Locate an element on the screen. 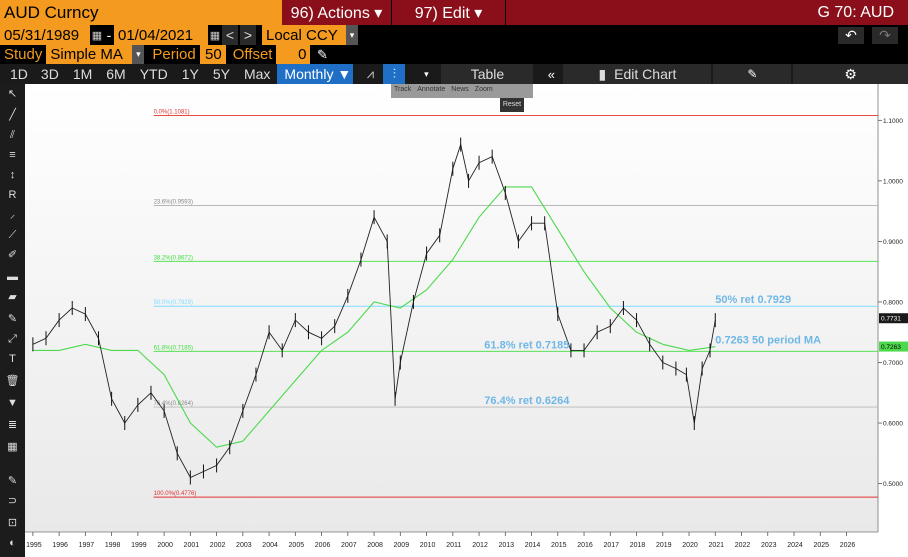  x-tick-label: 2004 is located at coordinates (270, 545).